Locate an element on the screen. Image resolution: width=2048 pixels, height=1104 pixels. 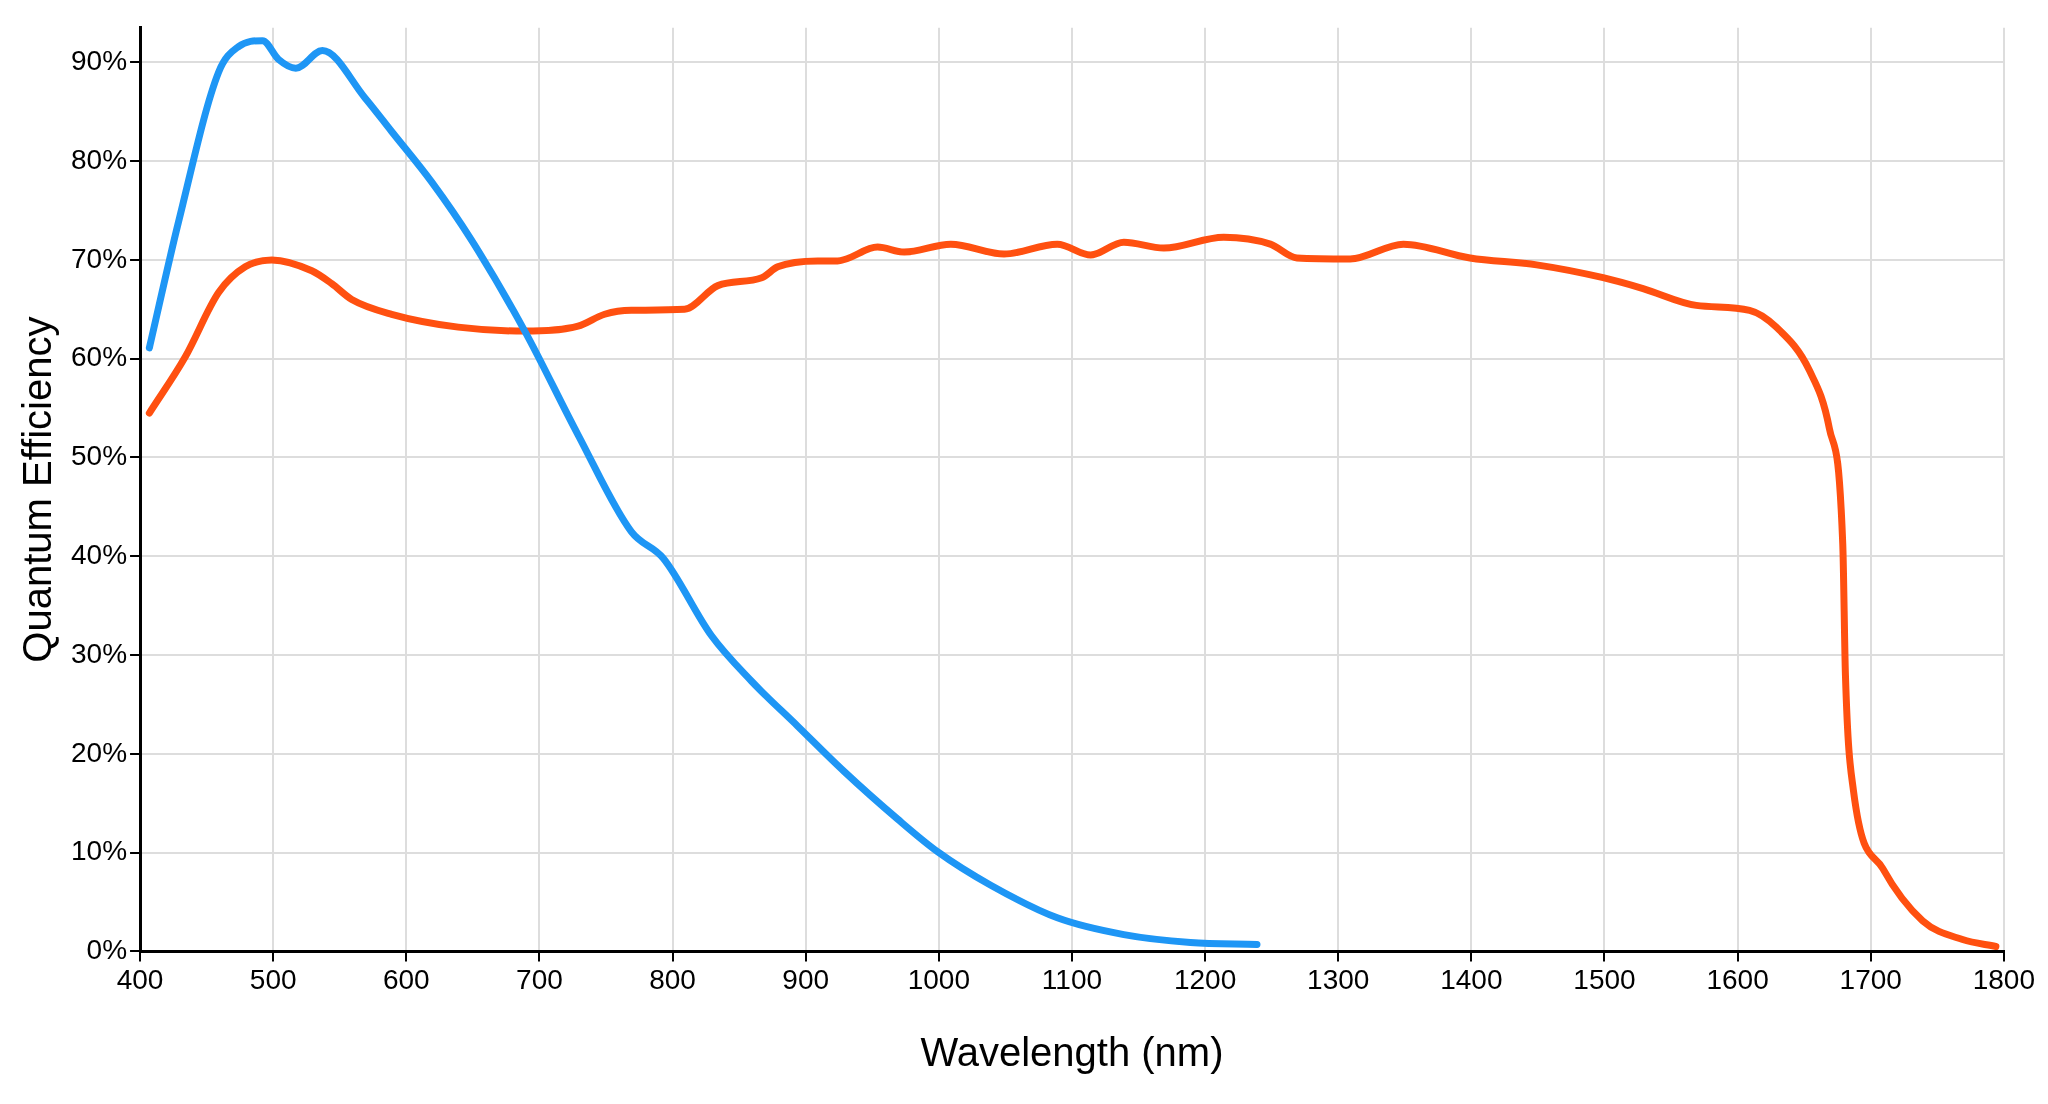
y-tick-label: 60% is located at coordinates (99, 357).